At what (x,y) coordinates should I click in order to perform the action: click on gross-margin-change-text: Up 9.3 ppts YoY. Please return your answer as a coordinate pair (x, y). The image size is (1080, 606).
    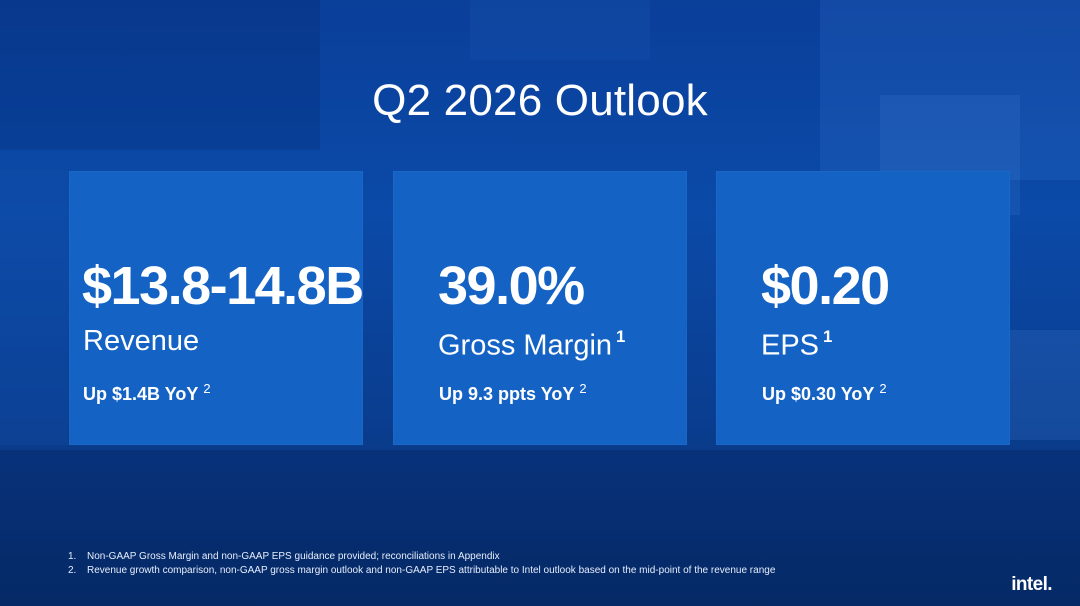
    Looking at the image, I should click on (507, 394).